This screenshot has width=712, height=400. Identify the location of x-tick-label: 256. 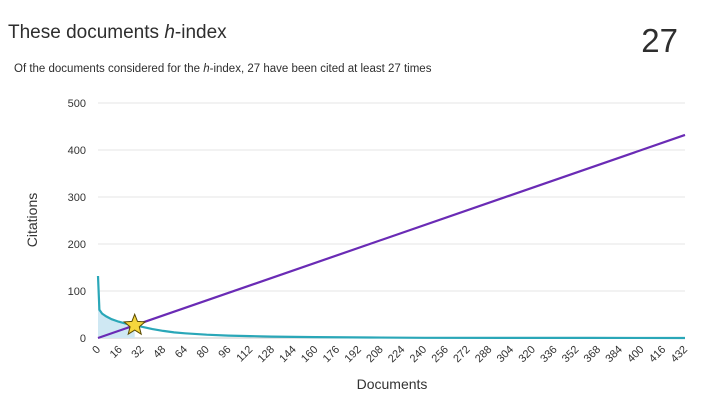
(440, 354).